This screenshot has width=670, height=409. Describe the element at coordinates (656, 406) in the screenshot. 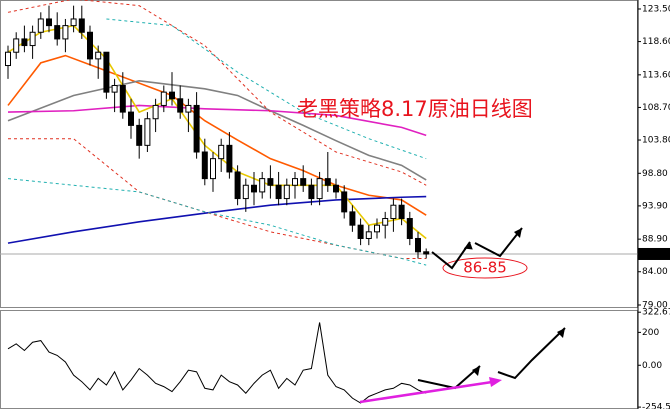

I see `y-tick-label: -254.56` at that location.